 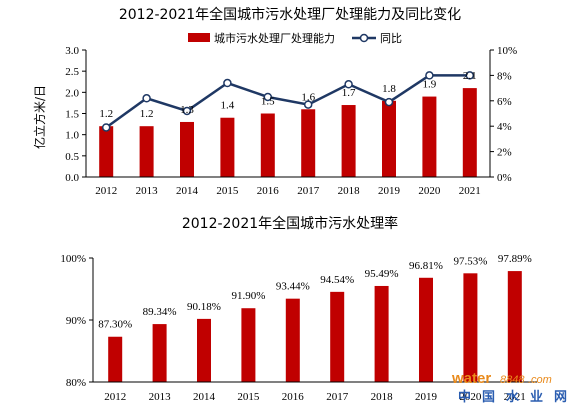 I want to click on chart1-left-tick-label: 0.0, so click(x=72, y=178).